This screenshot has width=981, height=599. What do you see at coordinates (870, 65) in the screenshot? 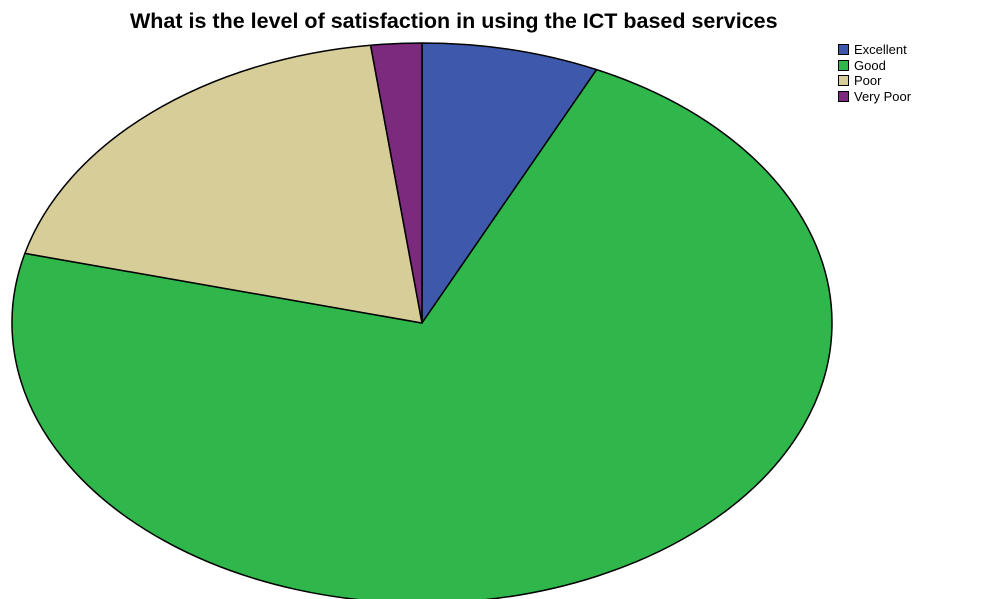
I see `legend-label-good: Good` at bounding box center [870, 65].